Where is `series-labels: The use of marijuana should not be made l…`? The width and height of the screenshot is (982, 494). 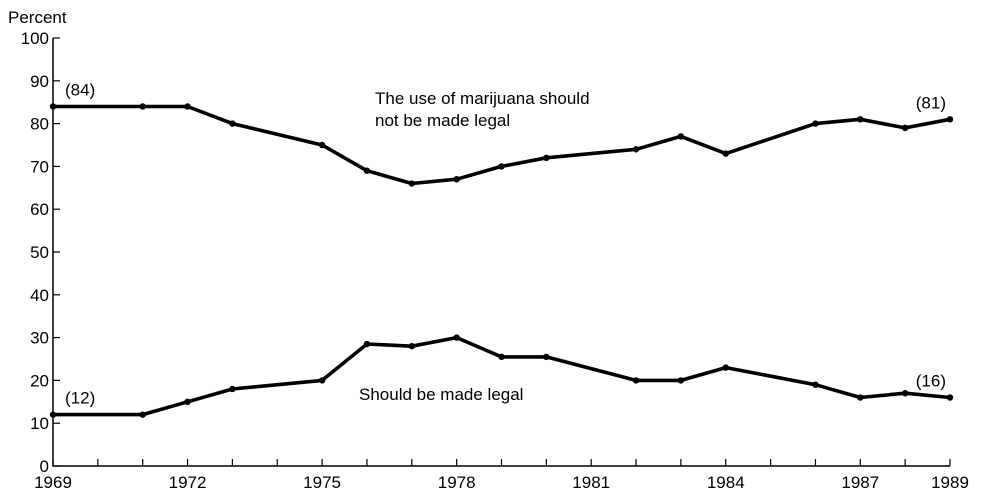 series-labels: The use of marijuana should not be made l… is located at coordinates (474, 246).